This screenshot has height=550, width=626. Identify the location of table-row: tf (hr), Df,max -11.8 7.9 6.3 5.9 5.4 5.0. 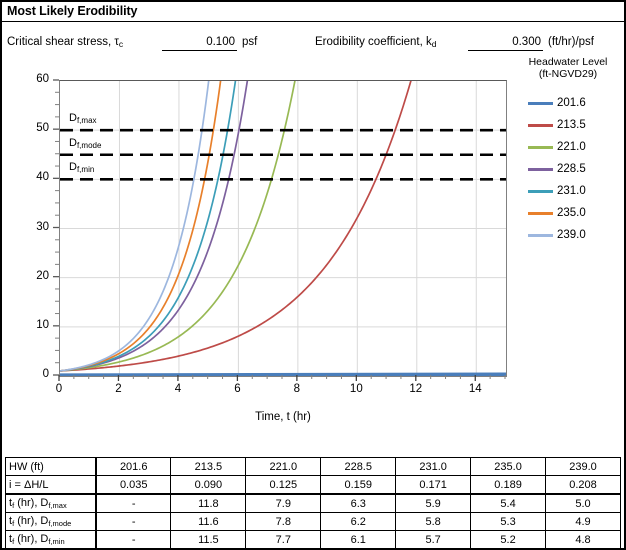
(313, 503).